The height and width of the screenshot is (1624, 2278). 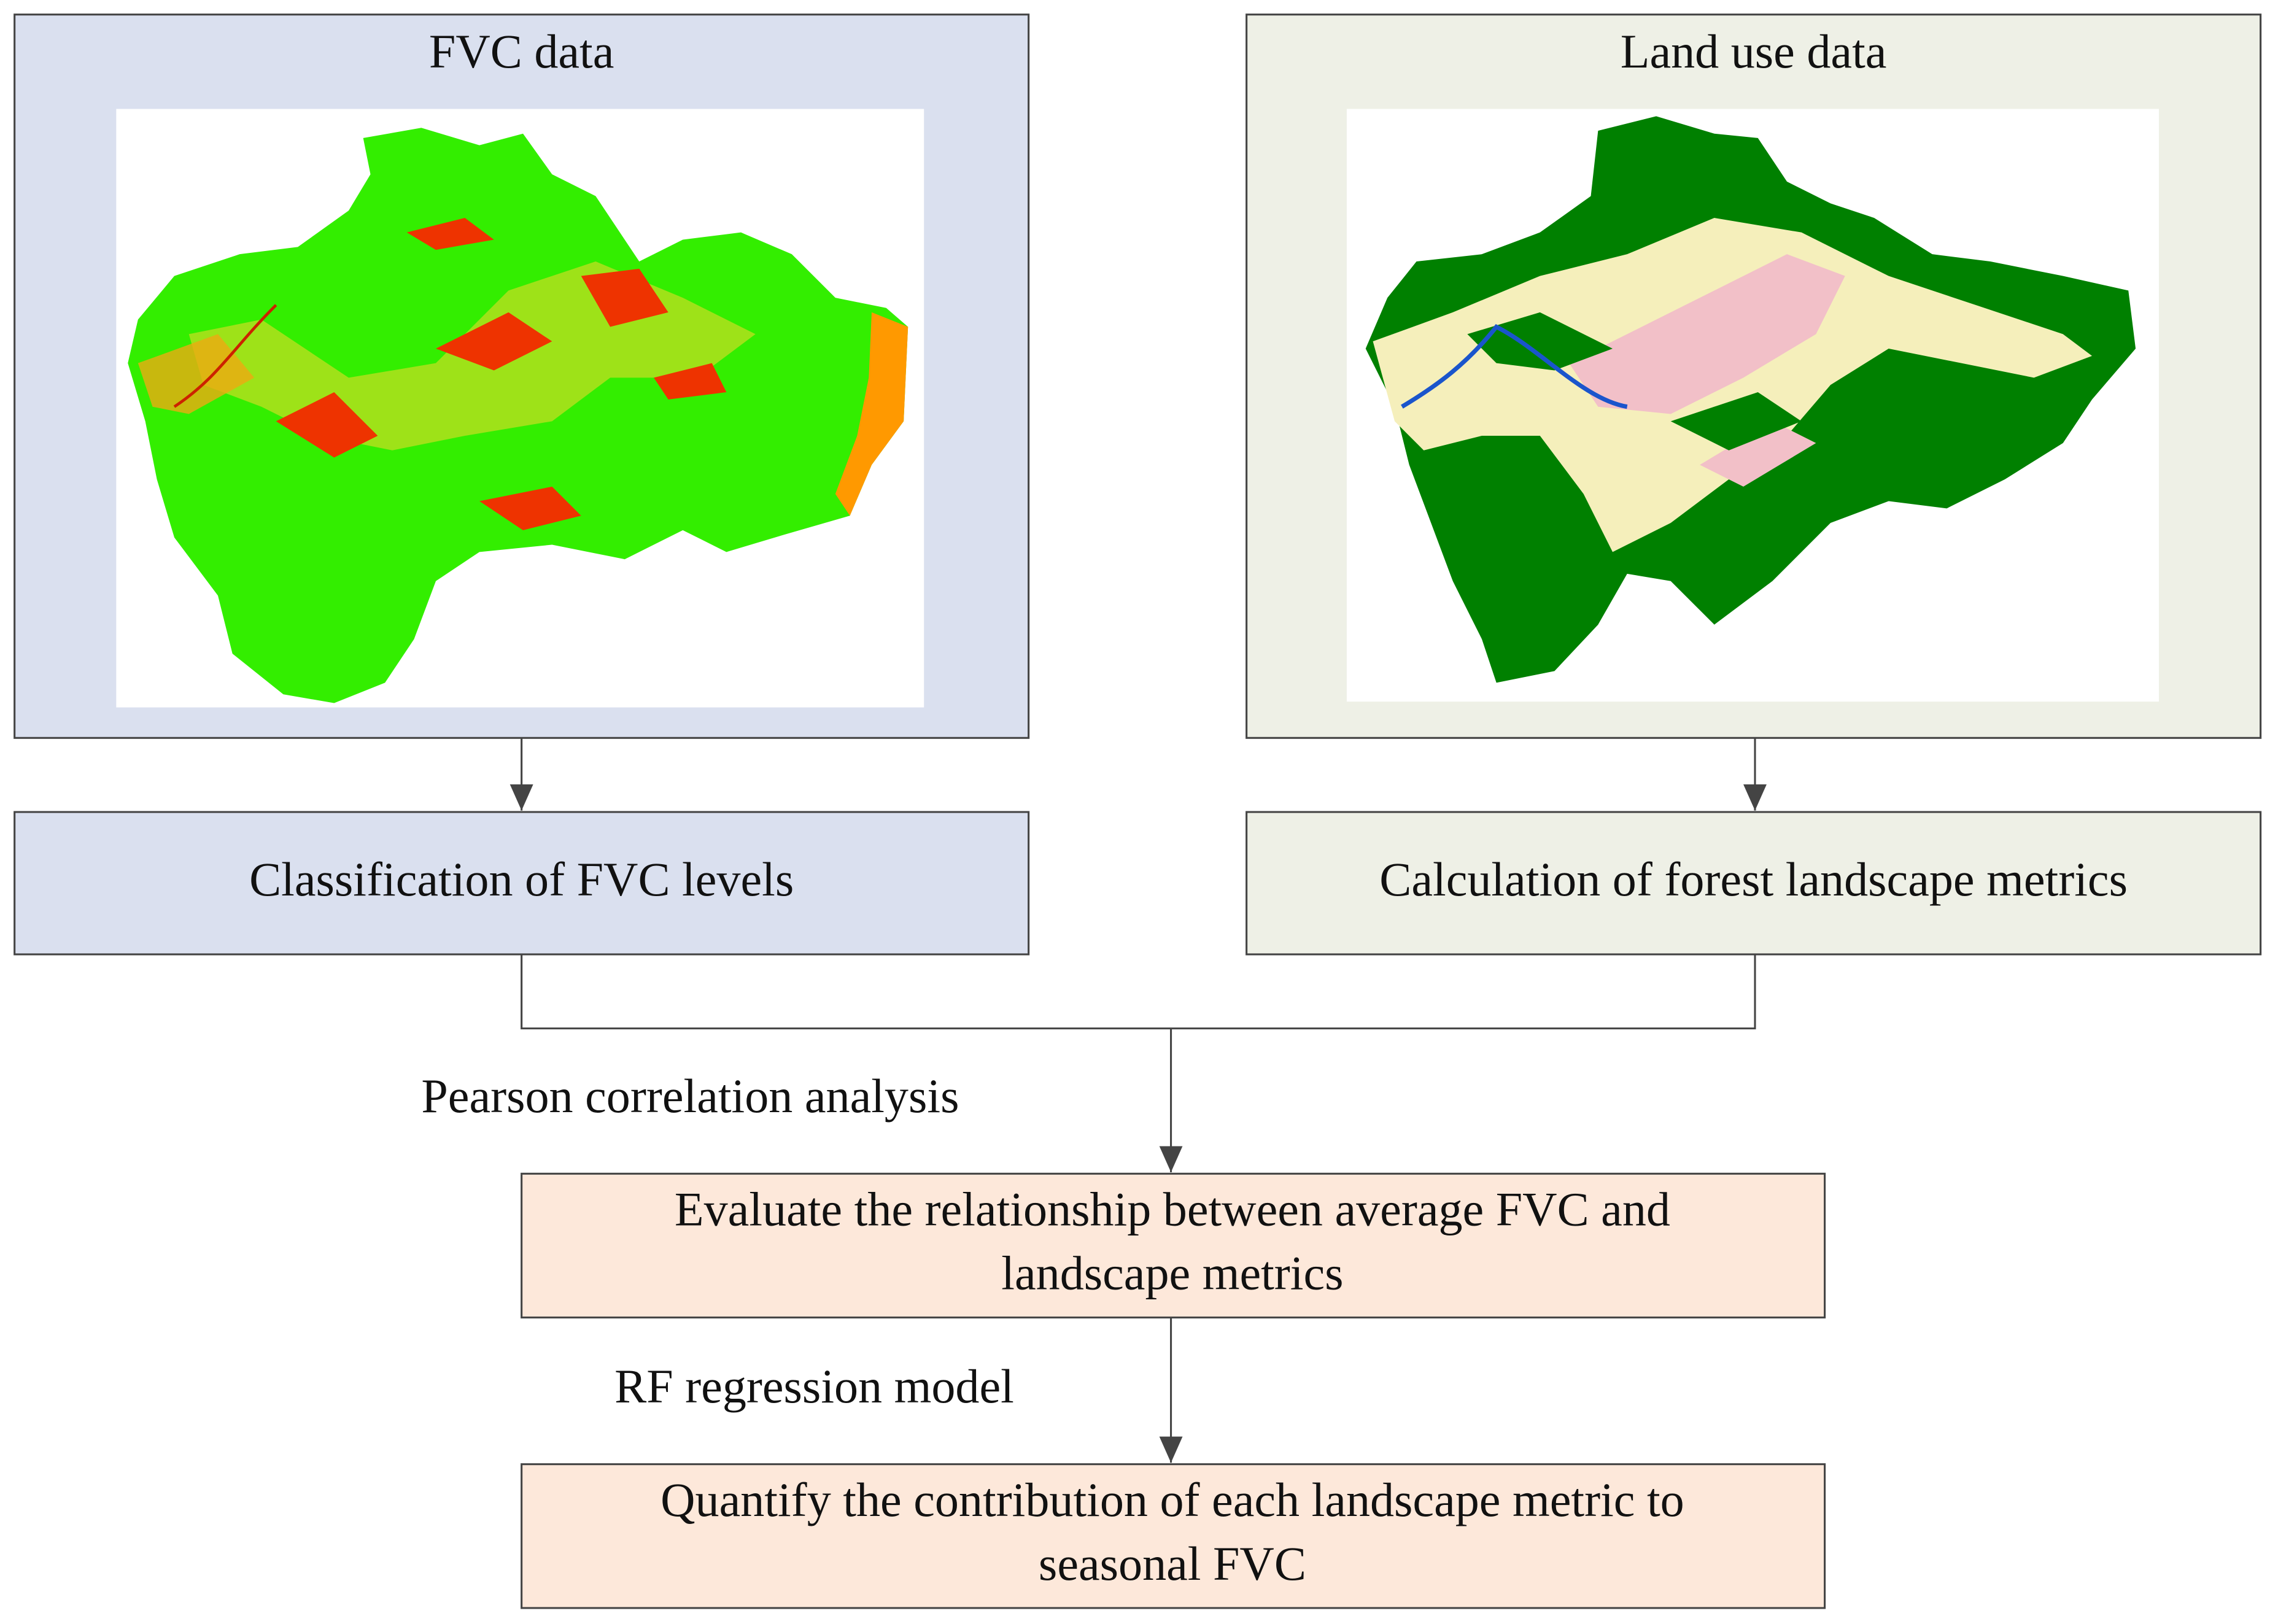 What do you see at coordinates (1138, 992) in the screenshot?
I see `connector` at bounding box center [1138, 992].